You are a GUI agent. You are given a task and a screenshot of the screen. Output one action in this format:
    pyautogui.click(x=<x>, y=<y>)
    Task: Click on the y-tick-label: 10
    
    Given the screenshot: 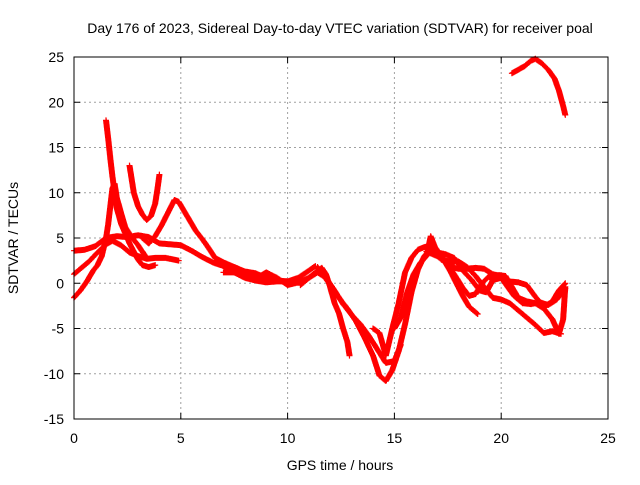 What is the action you would take?
    pyautogui.click(x=56, y=193)
    